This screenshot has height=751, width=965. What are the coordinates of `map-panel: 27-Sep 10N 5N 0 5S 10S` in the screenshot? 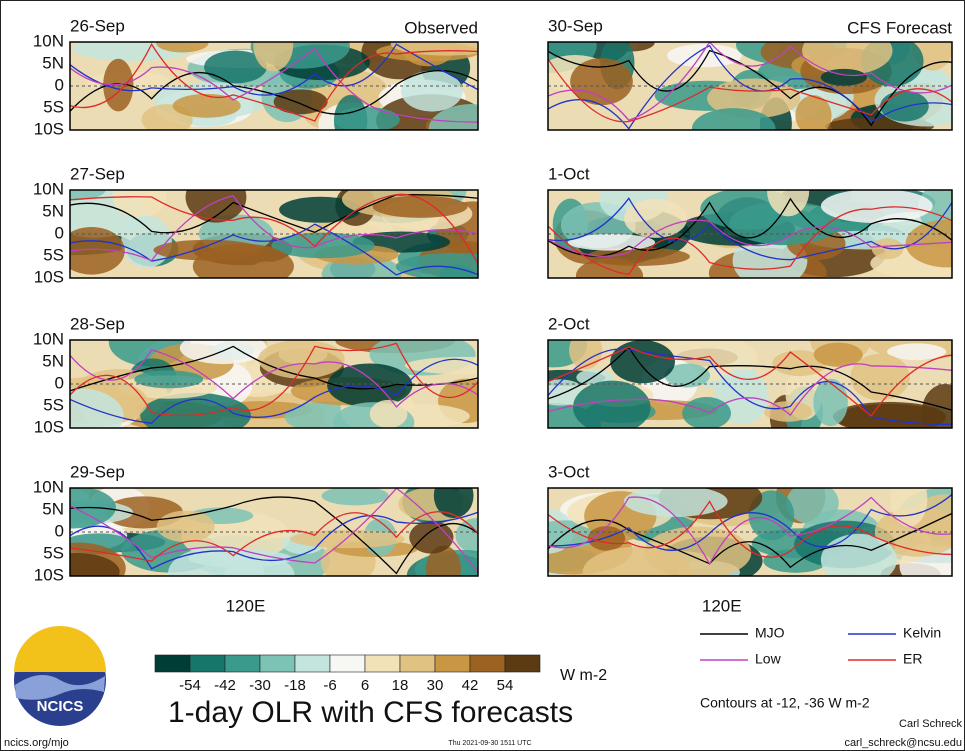 It's located at (256, 225).